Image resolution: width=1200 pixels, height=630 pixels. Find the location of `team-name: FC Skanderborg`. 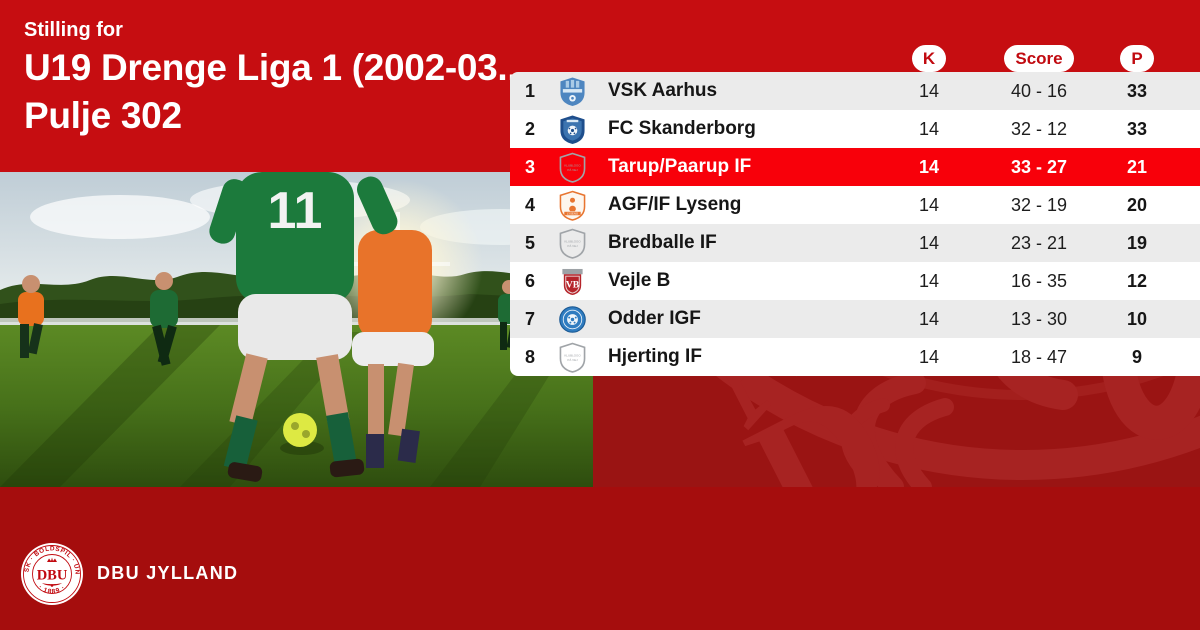

team-name: FC Skanderborg is located at coordinates (682, 128).